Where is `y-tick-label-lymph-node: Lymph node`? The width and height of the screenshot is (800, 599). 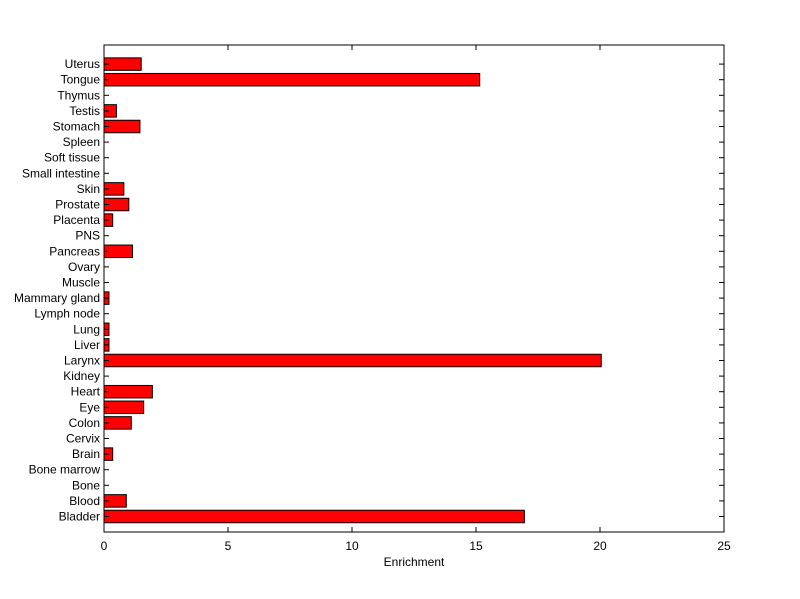 y-tick-label-lymph-node: Lymph node is located at coordinates (67, 314).